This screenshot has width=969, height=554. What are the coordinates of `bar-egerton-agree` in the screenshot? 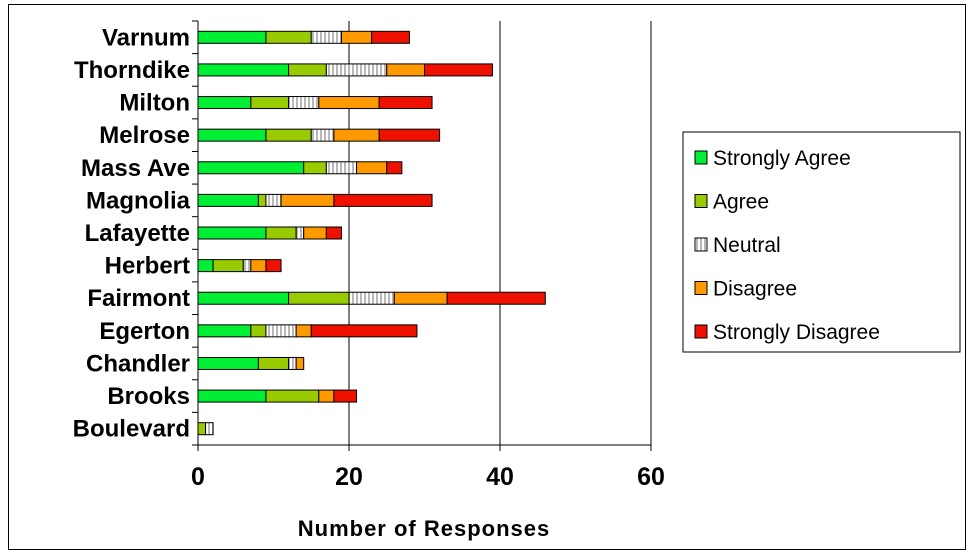 It's located at (258, 331).